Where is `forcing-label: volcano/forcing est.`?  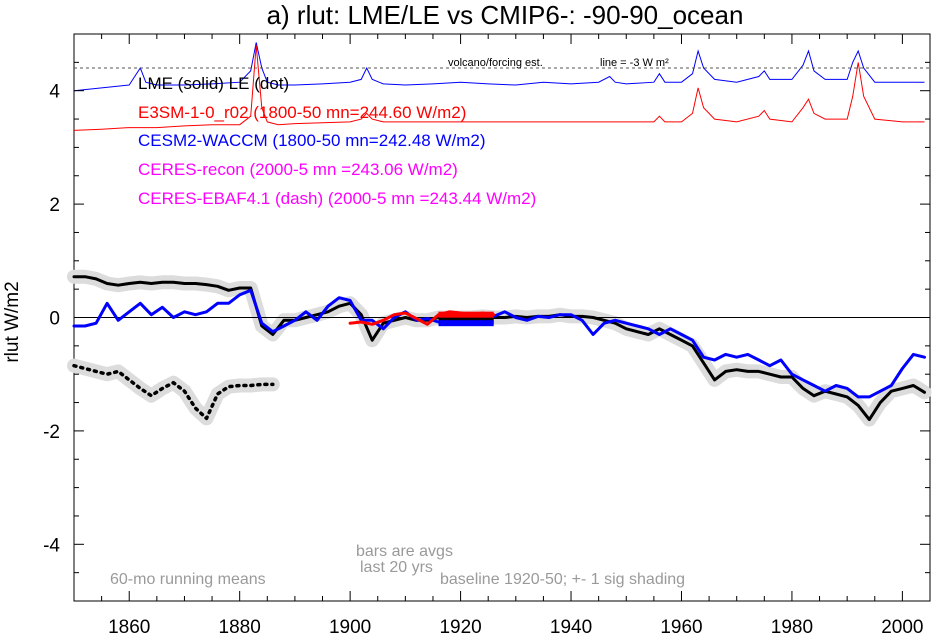 forcing-label: volcano/forcing est. is located at coordinates (495, 63).